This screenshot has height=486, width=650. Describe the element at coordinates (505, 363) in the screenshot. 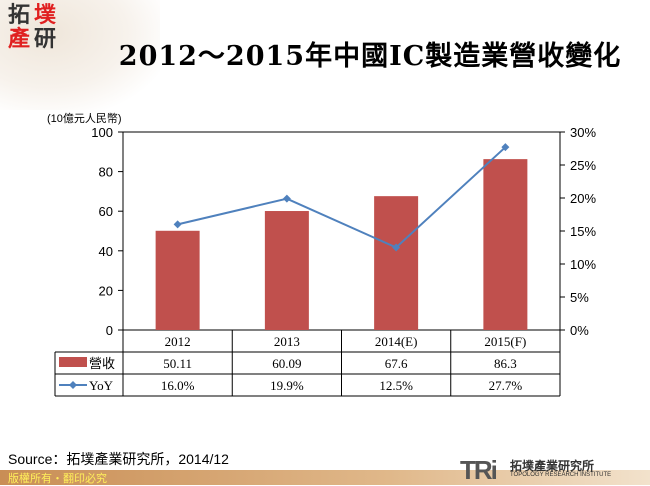

I see `revenue-value: 86.3` at that location.